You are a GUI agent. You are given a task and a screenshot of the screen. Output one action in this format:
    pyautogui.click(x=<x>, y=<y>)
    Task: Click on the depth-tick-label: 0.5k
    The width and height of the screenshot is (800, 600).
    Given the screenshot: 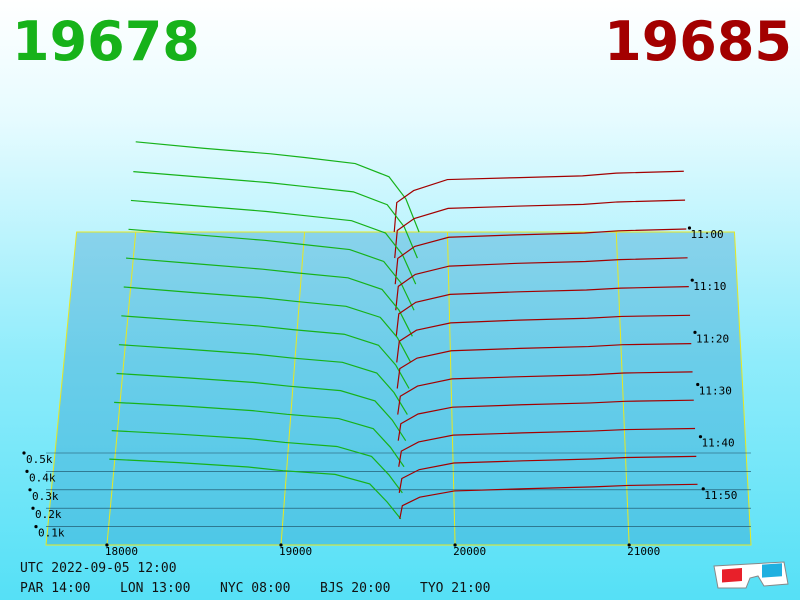 What is the action you would take?
    pyautogui.click(x=39, y=459)
    